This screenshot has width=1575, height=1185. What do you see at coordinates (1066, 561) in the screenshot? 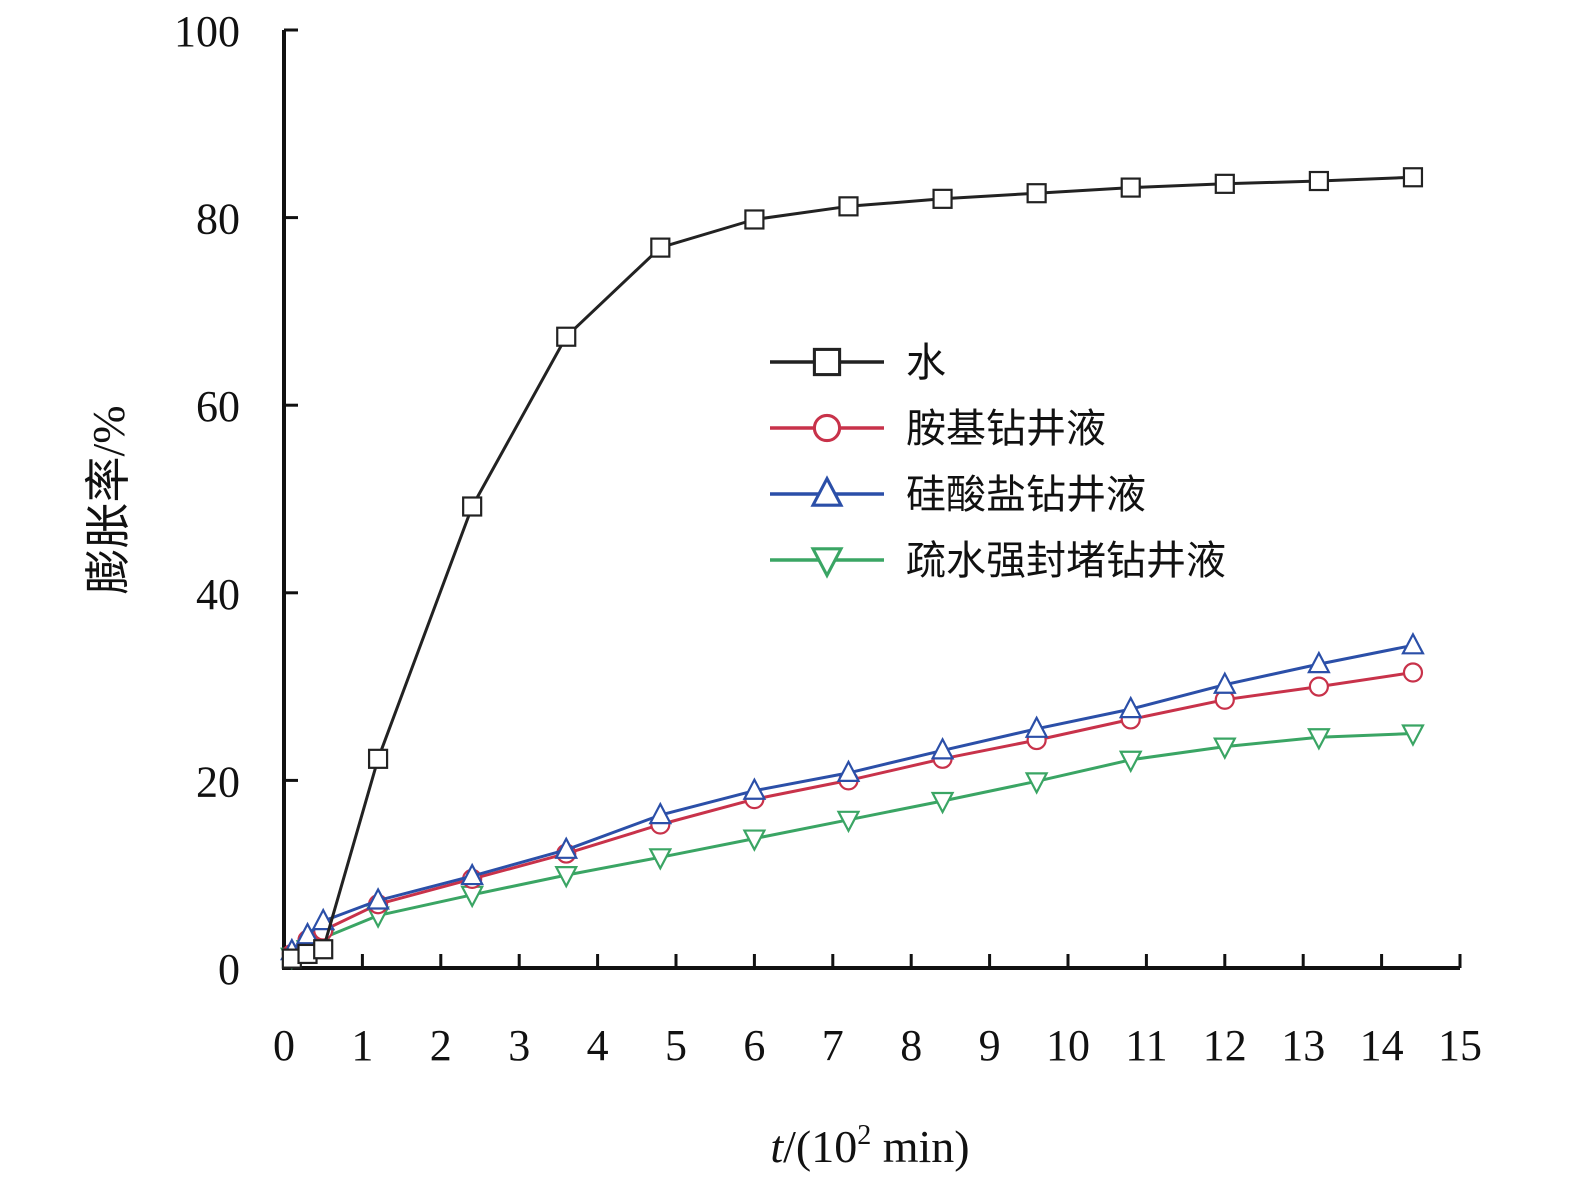
I see `legend-label: 疏水强封堵钻井液` at bounding box center [1066, 561].